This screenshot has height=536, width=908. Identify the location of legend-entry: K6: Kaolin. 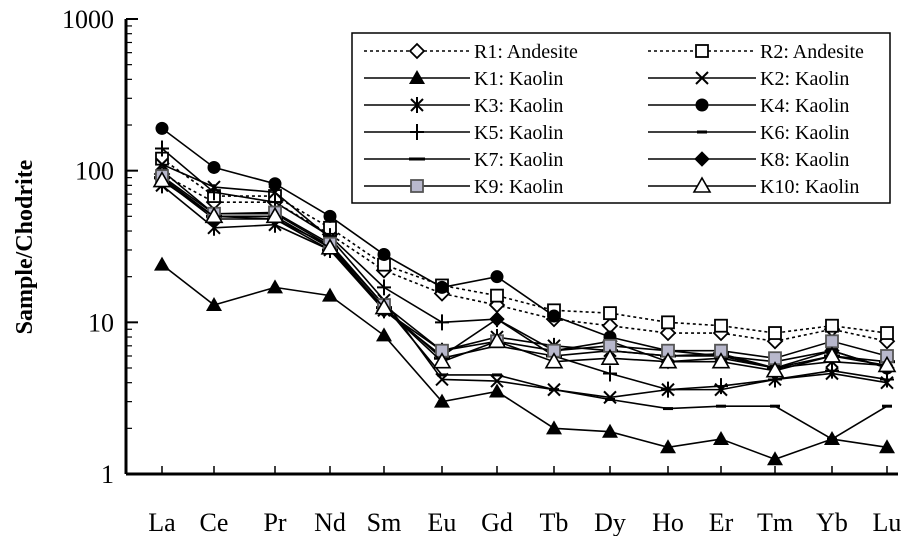
(748, 133).